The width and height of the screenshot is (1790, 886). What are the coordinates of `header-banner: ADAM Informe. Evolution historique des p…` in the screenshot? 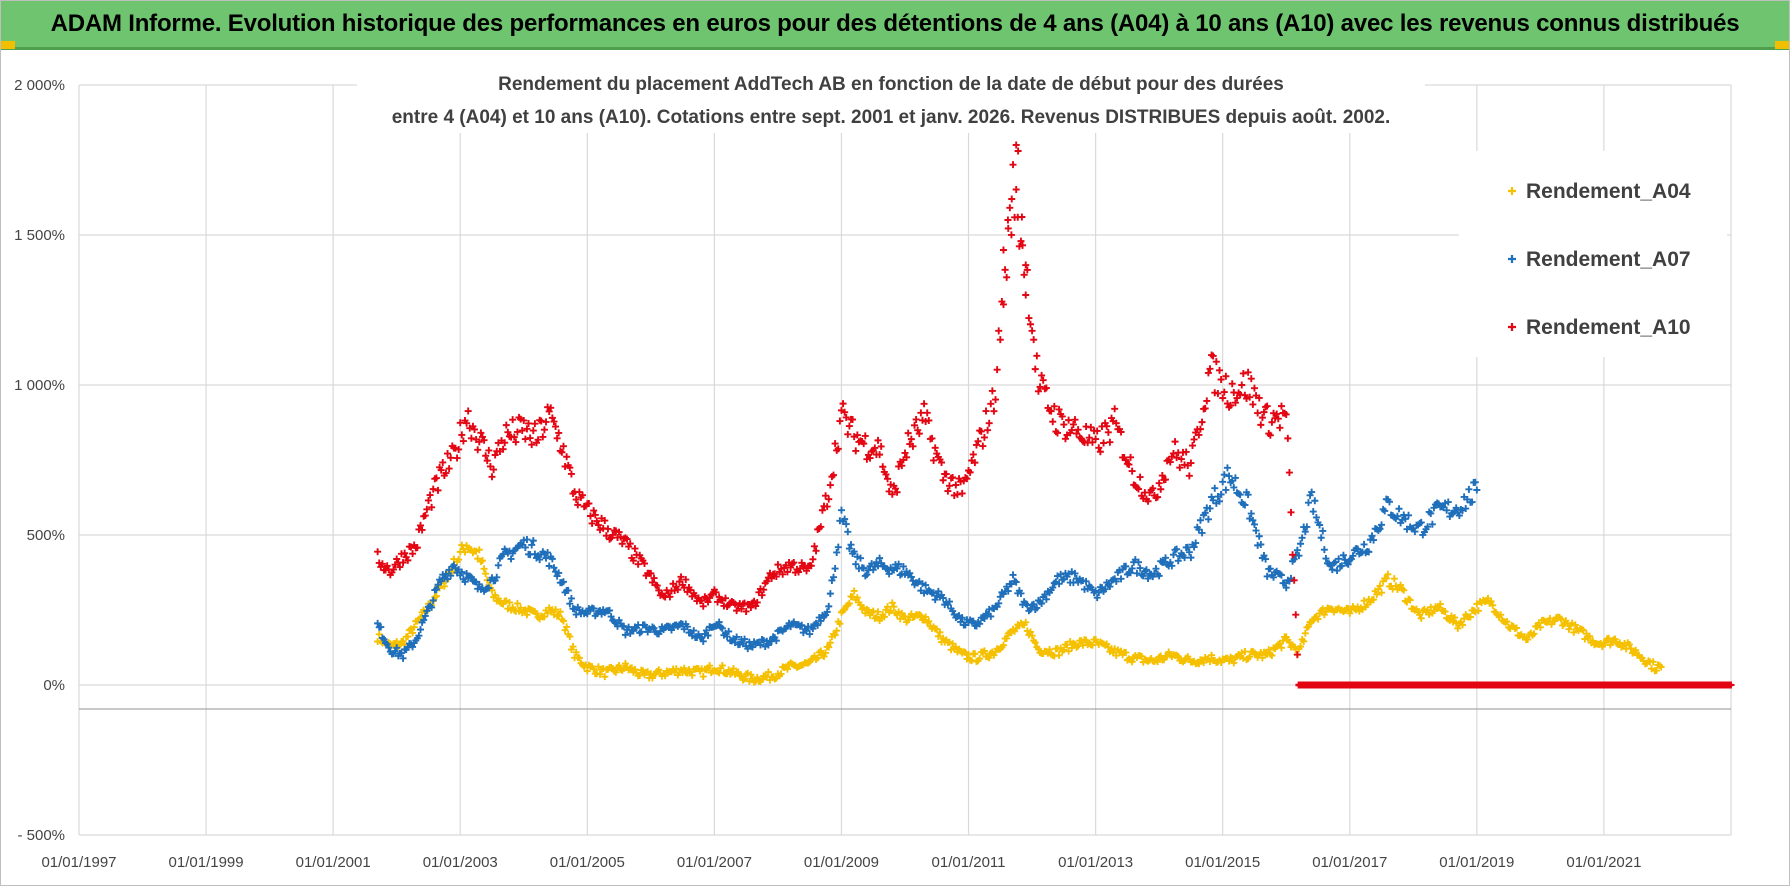 It's located at (895, 25).